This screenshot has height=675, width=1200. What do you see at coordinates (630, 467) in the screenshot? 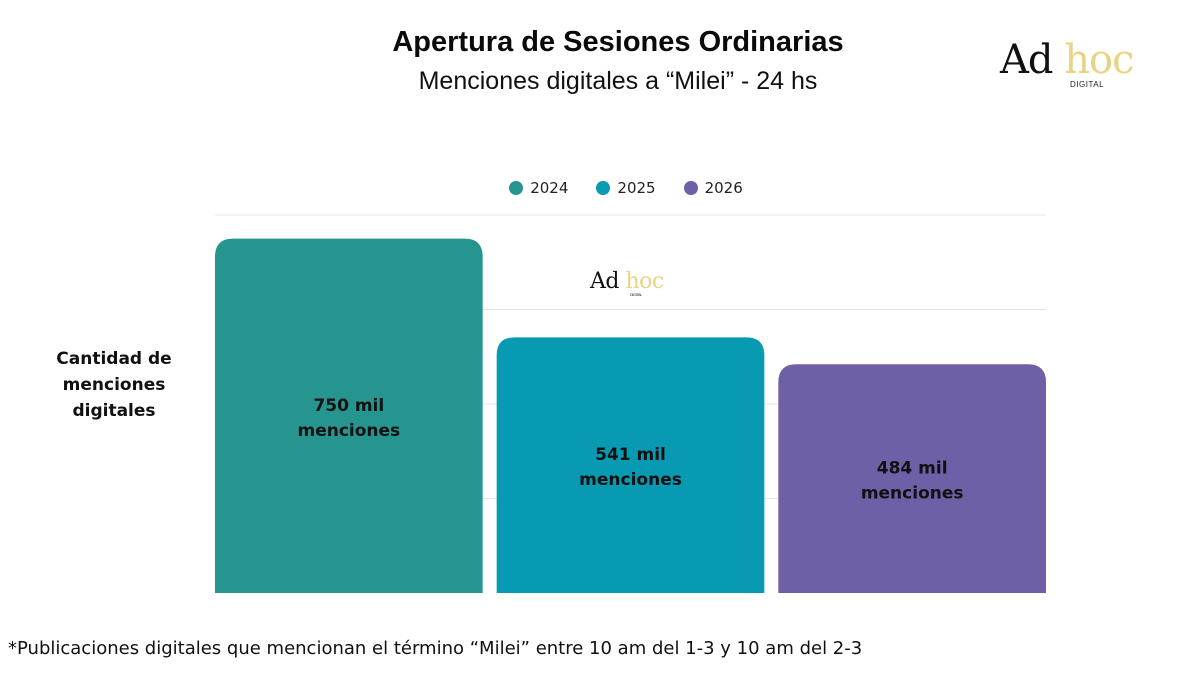
I see `bar-label-2025: 541 mil menciones` at bounding box center [630, 467].